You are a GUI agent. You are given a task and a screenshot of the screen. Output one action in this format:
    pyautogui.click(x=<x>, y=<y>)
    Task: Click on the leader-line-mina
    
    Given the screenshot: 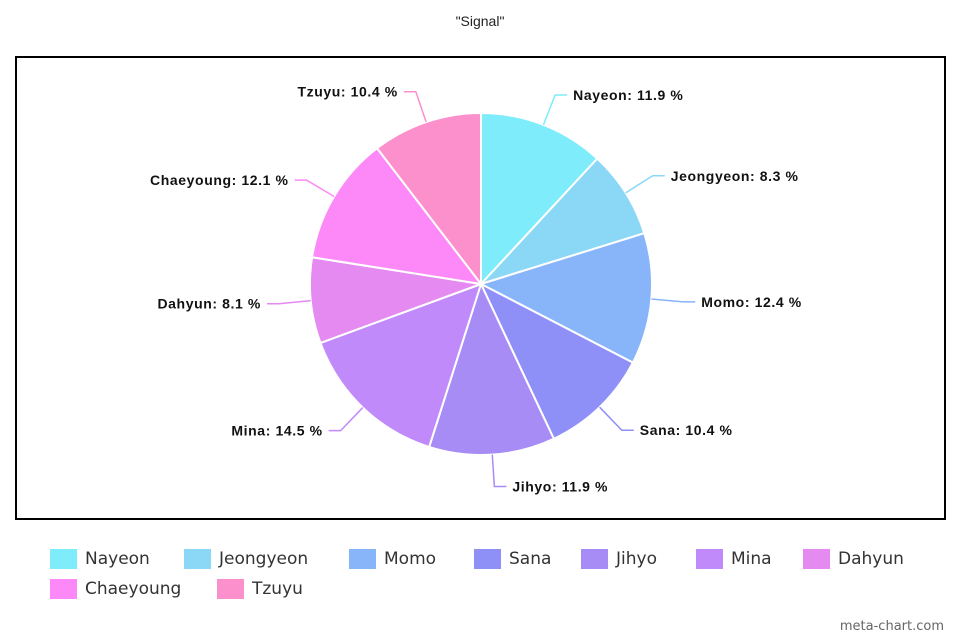 What is the action you would take?
    pyautogui.click(x=346, y=419)
    